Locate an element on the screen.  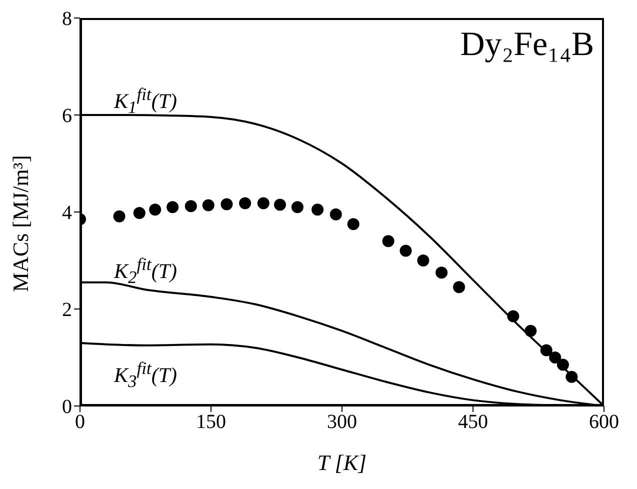
y-tick-label: 0 is located at coordinates (67, 407).